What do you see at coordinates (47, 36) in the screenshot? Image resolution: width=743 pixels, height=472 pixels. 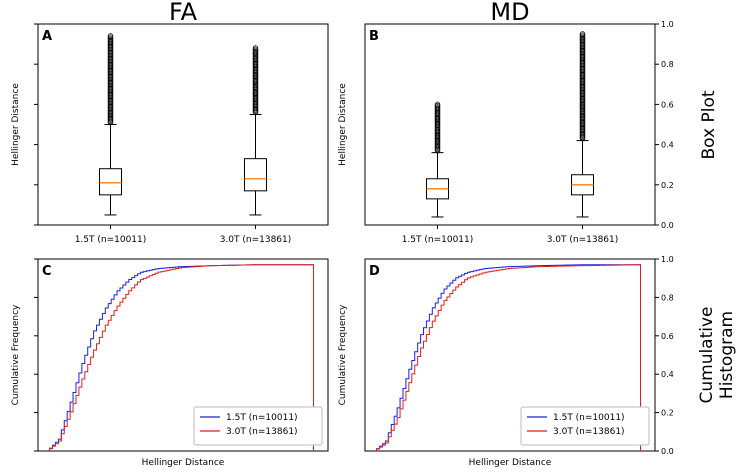 I see `panel-label-a: A` at bounding box center [47, 36].